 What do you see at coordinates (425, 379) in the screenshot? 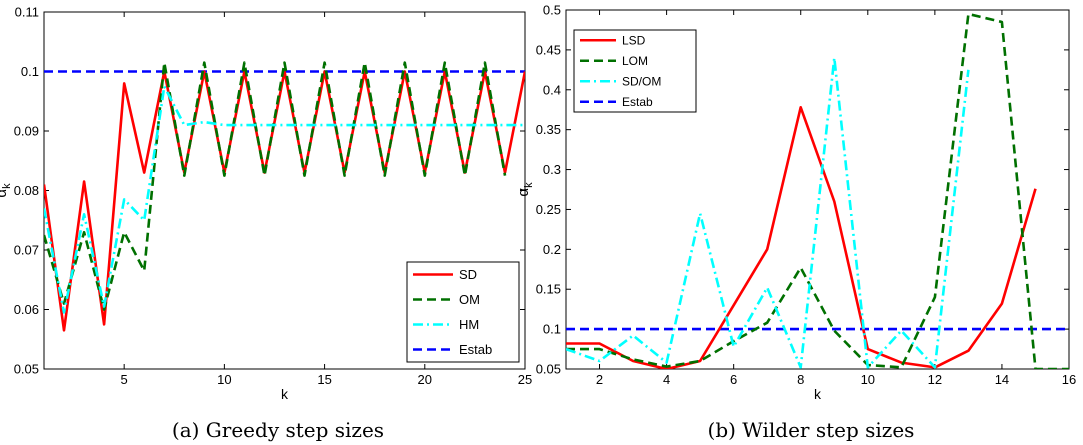
I see `xtick-label-a: 20` at bounding box center [425, 379].